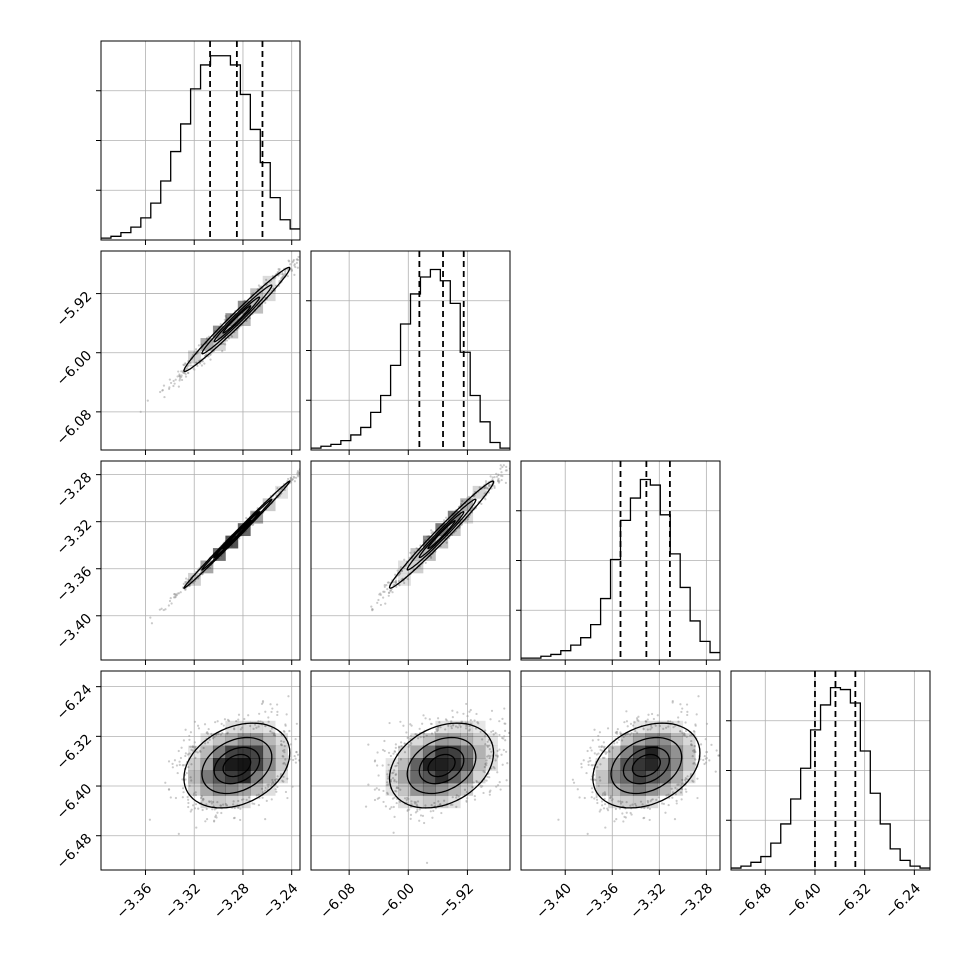 The width and height of the screenshot is (970, 970). What do you see at coordinates (75, 538) in the screenshot?
I see `y-tick-label-2-2: −3.32` at bounding box center [75, 538].